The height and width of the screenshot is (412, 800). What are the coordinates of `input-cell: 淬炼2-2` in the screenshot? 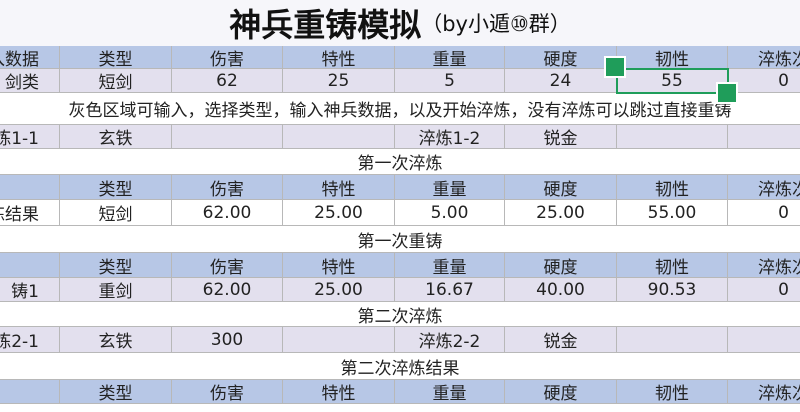 It's located at (450, 340).